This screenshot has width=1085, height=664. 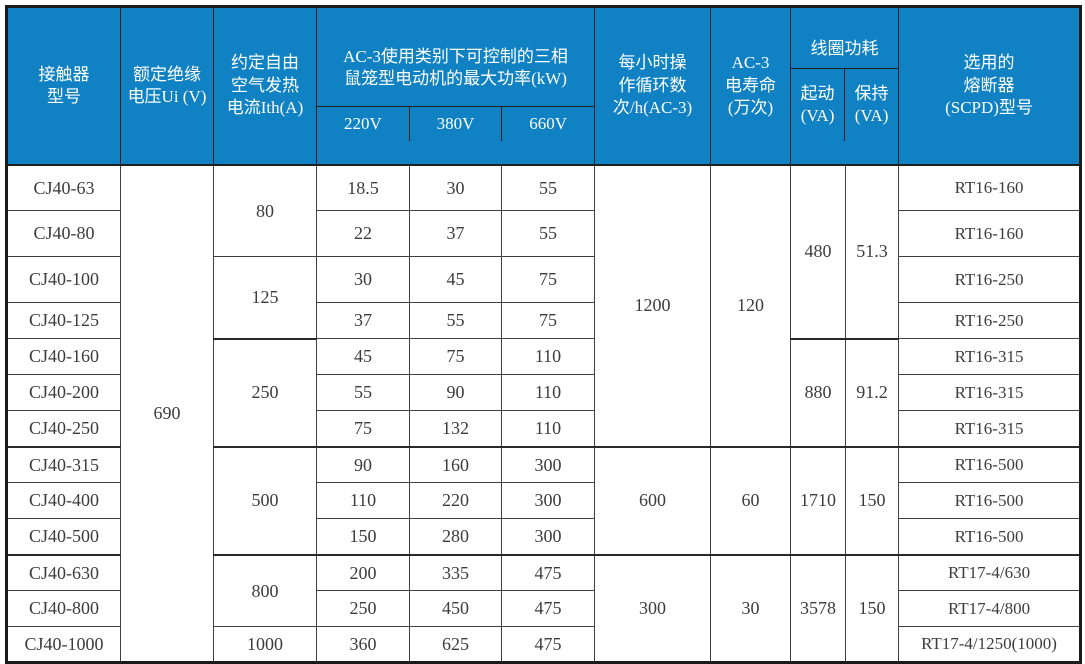 What do you see at coordinates (363, 393) in the screenshot?
I see `cell-kw-220: 55` at bounding box center [363, 393].